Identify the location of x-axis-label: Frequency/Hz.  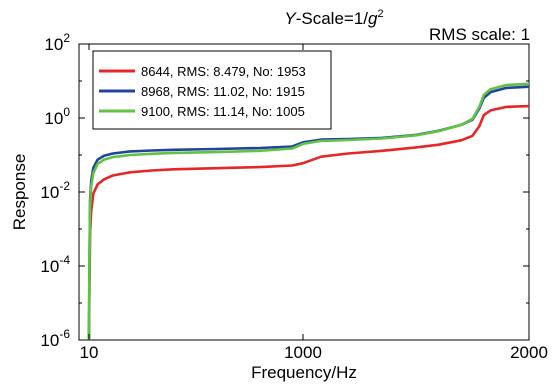
(304, 372).